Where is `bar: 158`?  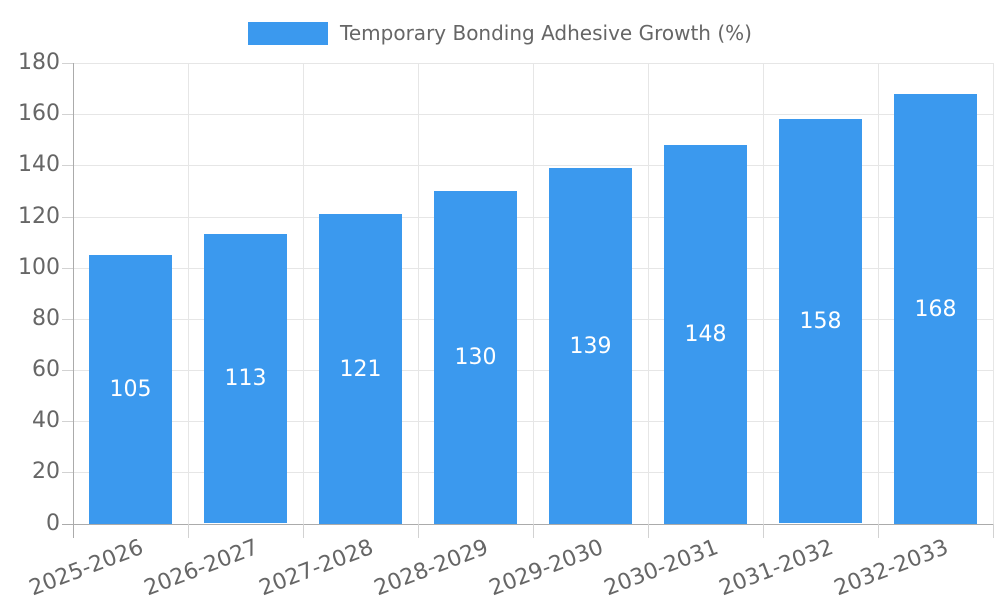 bar: 158 is located at coordinates (820, 321).